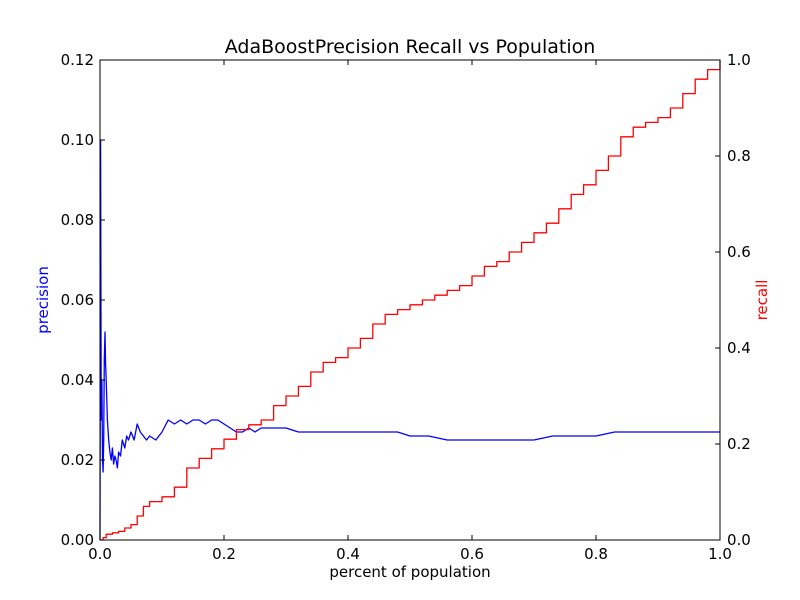 The width and height of the screenshot is (800, 600). Describe the element at coordinates (410, 47) in the screenshot. I see `chart-title: AdaBoostPrecision Recall vs Population` at that location.